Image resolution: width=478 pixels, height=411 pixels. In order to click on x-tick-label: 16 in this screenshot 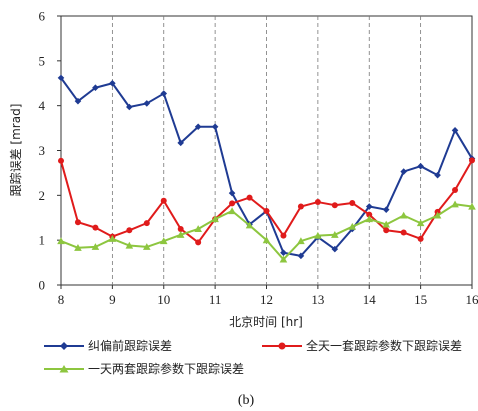, I will do `click(472, 299)`.